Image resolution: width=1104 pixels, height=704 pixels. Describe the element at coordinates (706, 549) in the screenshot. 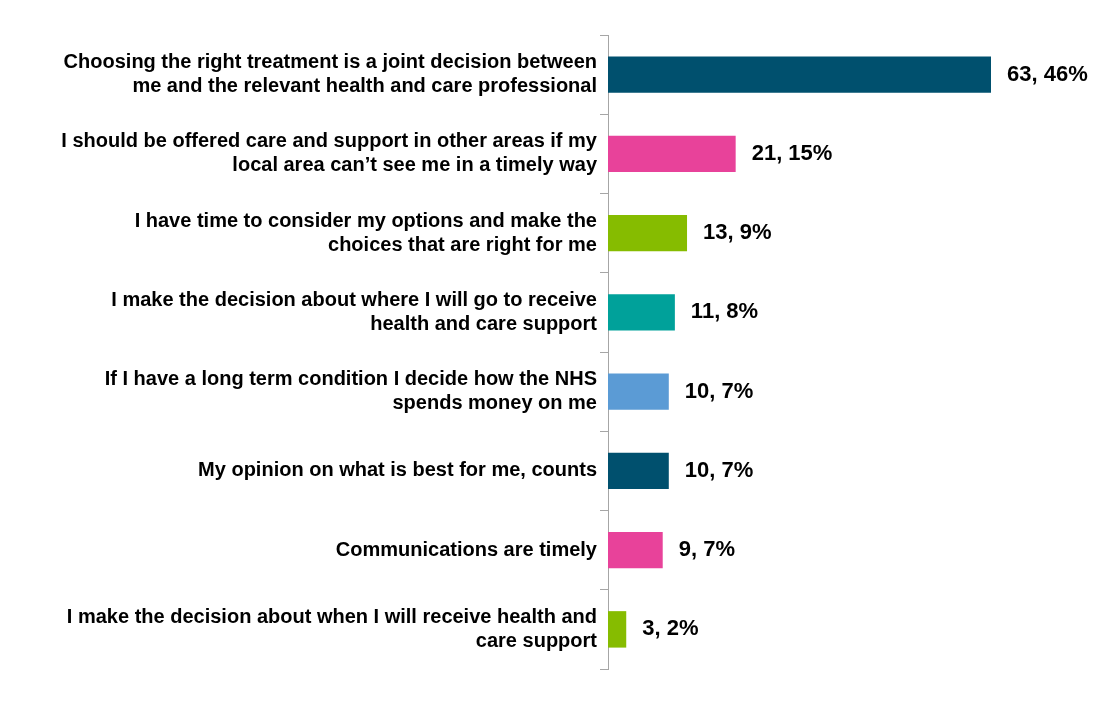

I see `data-label: 9, 7%` at that location.